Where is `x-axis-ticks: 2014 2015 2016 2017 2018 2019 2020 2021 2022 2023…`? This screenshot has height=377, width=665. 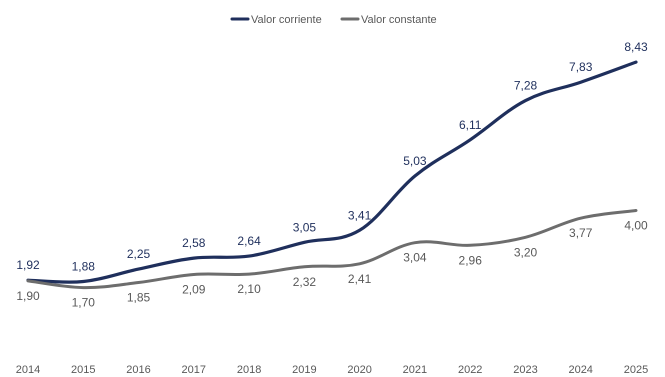 x-axis-ticks: 2014 2015 2016 2017 2018 2019 2020 2021 2022 2023… is located at coordinates (332, 370).